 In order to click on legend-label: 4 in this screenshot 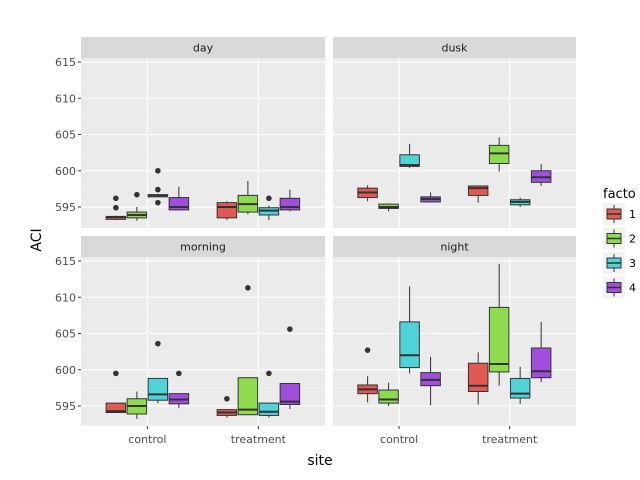, I will do `click(632, 288)`.